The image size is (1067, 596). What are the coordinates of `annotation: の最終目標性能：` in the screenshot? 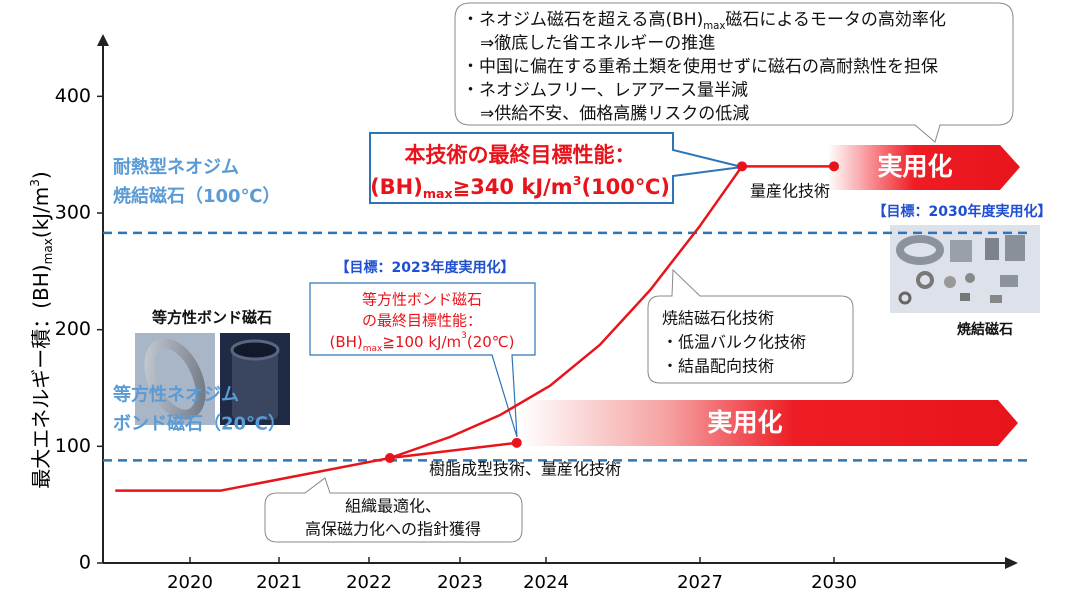 It's located at (422, 321).